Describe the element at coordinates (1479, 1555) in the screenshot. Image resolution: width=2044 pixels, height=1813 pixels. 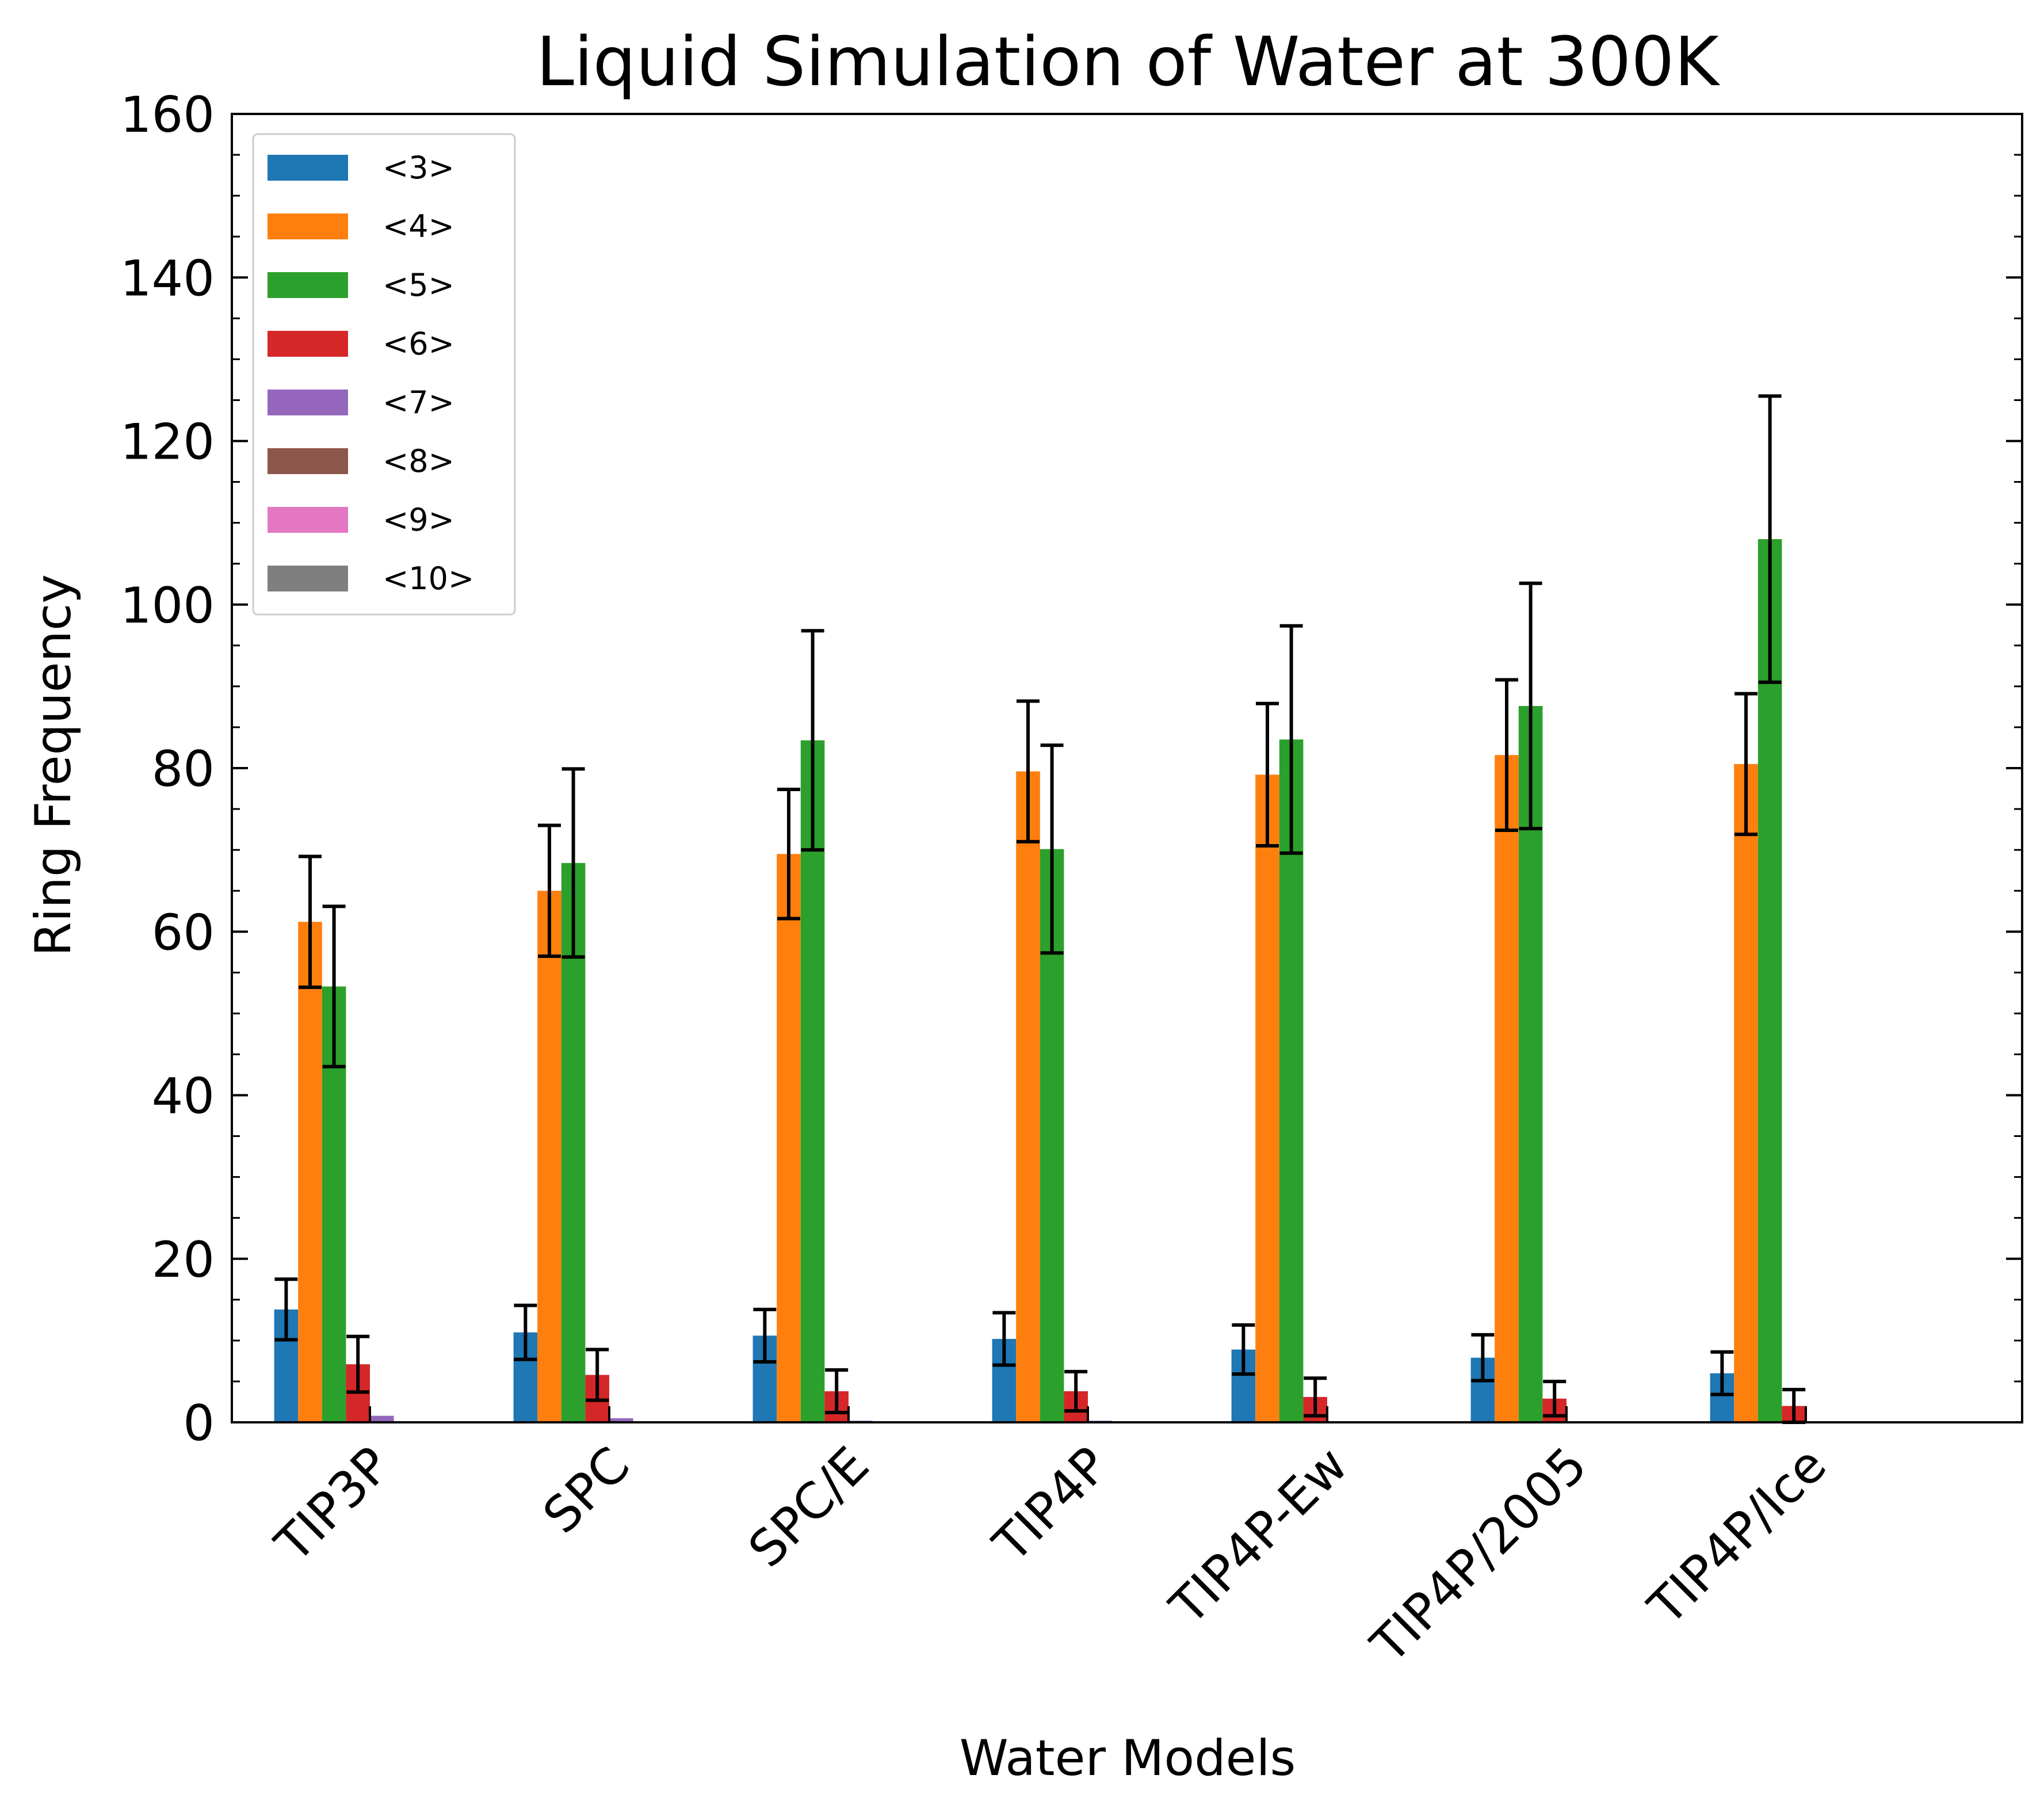
I see `x-tick-label: TIP4P/2005` at that location.